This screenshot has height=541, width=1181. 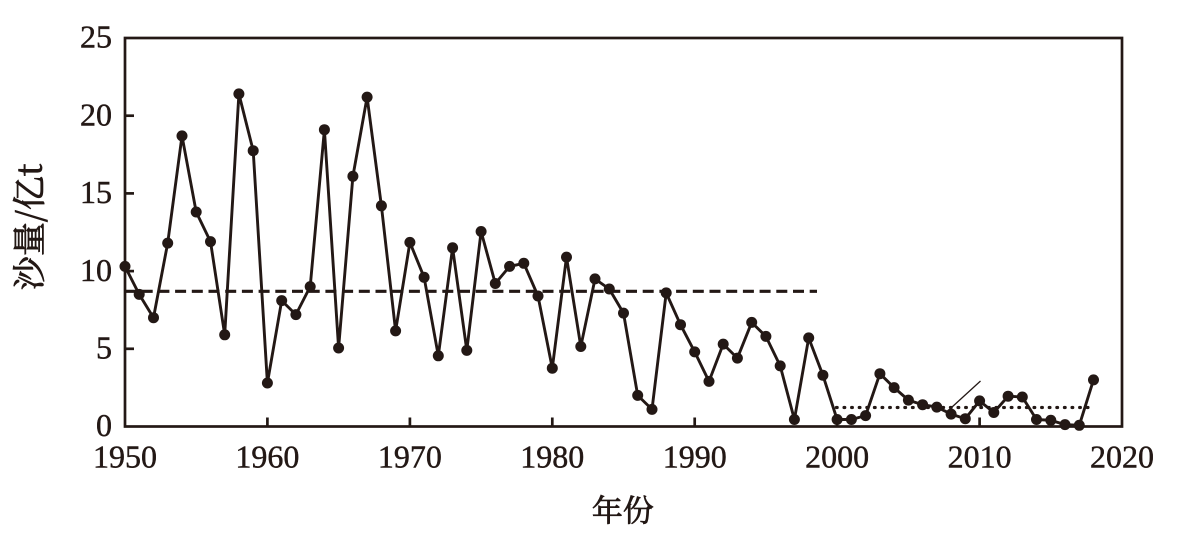 What do you see at coordinates (96, 37) in the screenshot?
I see `svg-text: 25` at bounding box center [96, 37].